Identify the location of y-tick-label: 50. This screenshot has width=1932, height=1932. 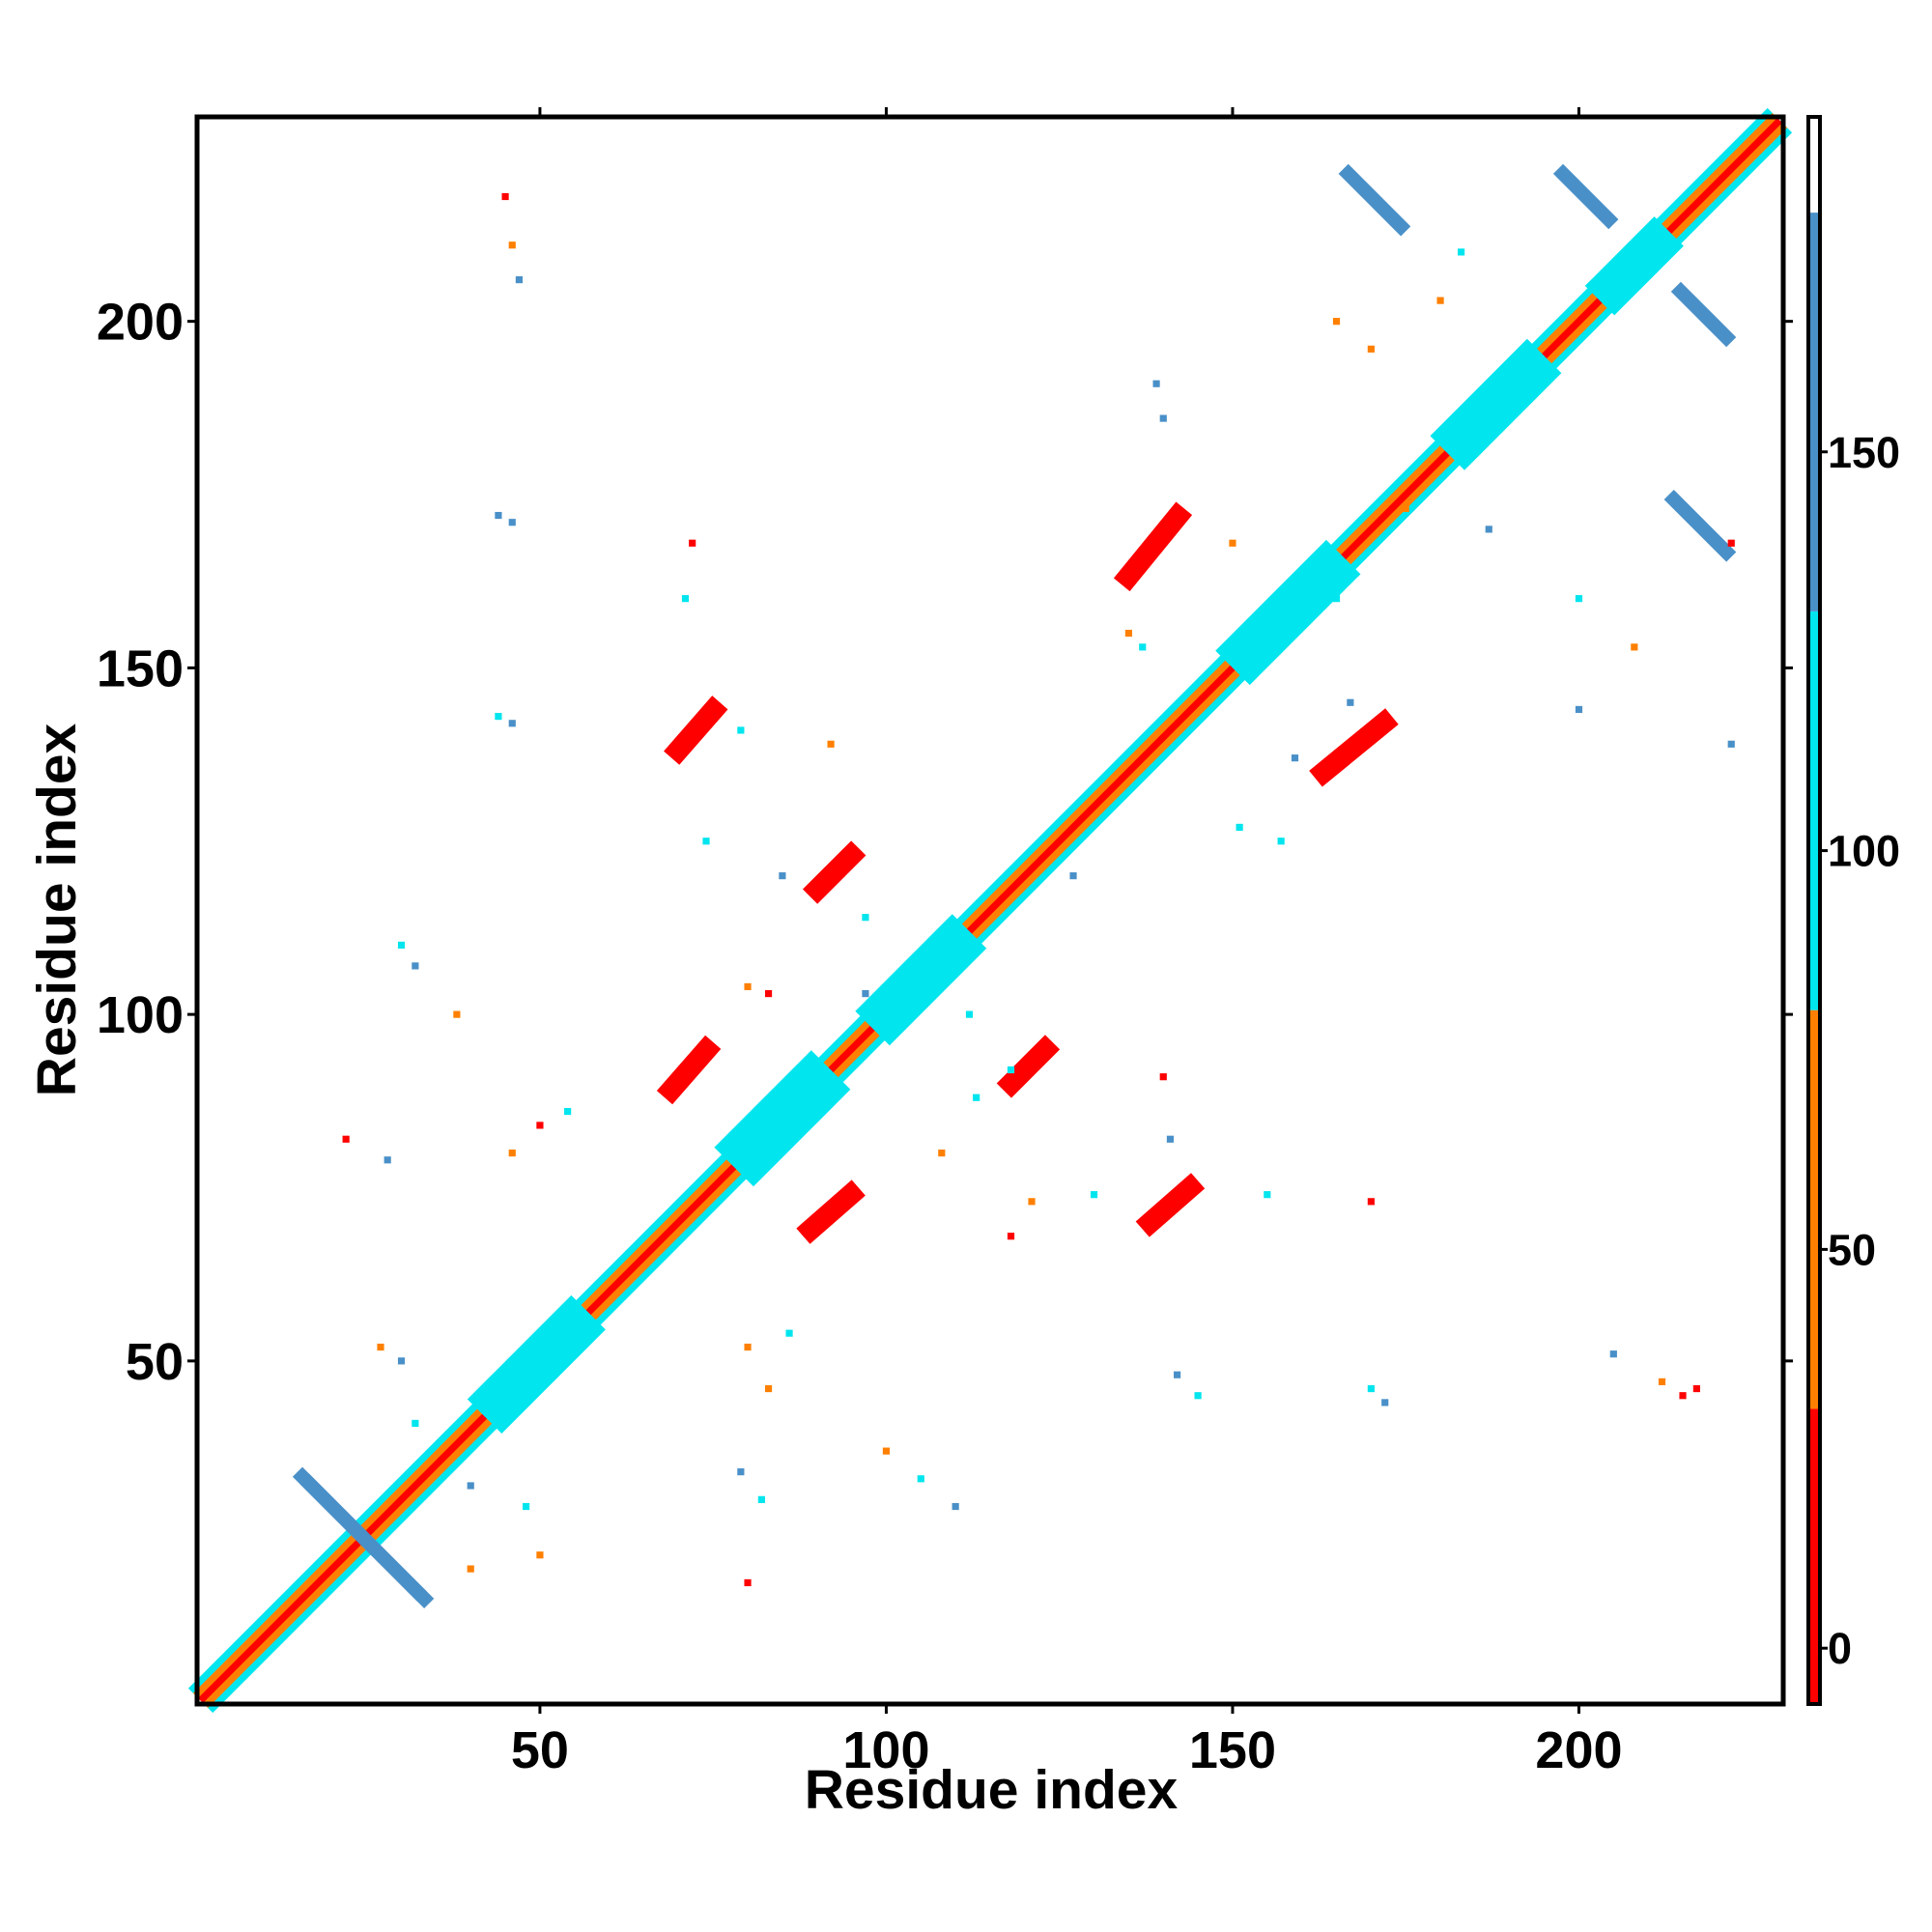
(155, 1362).